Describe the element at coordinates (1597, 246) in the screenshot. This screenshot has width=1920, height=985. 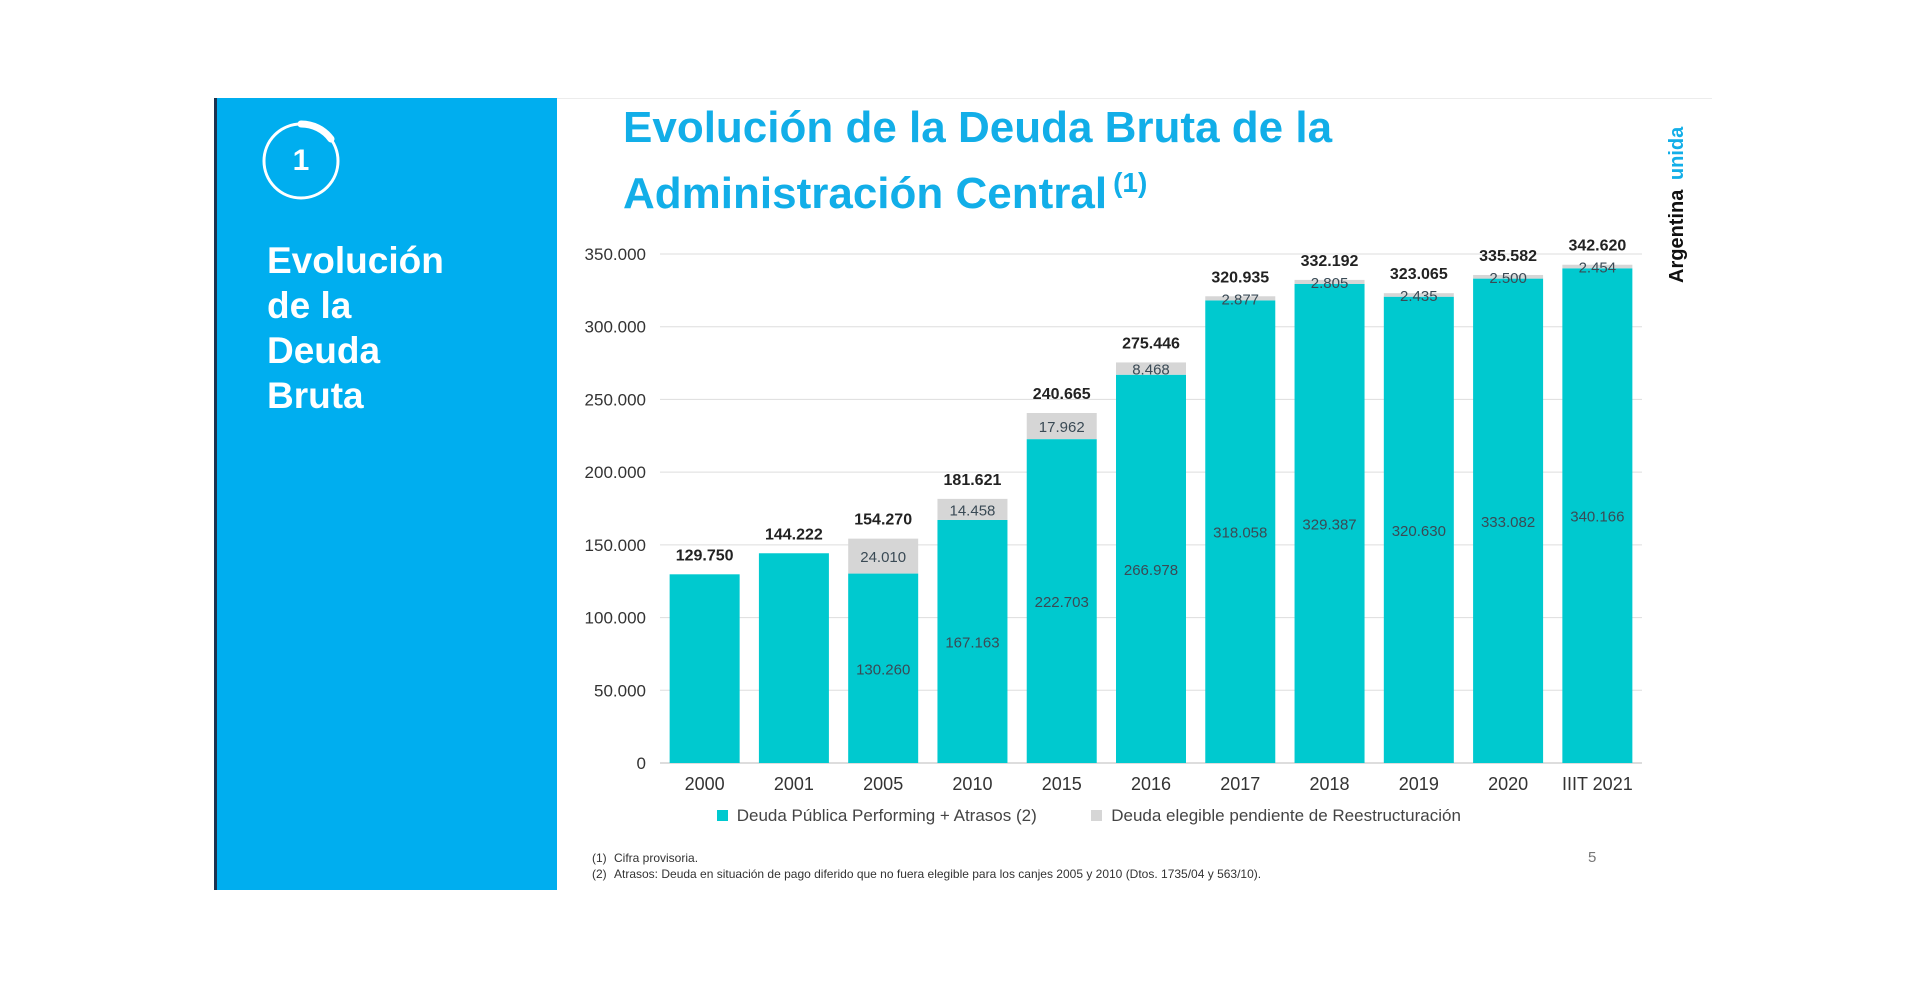
I see `total-value-label: 342.620` at that location.